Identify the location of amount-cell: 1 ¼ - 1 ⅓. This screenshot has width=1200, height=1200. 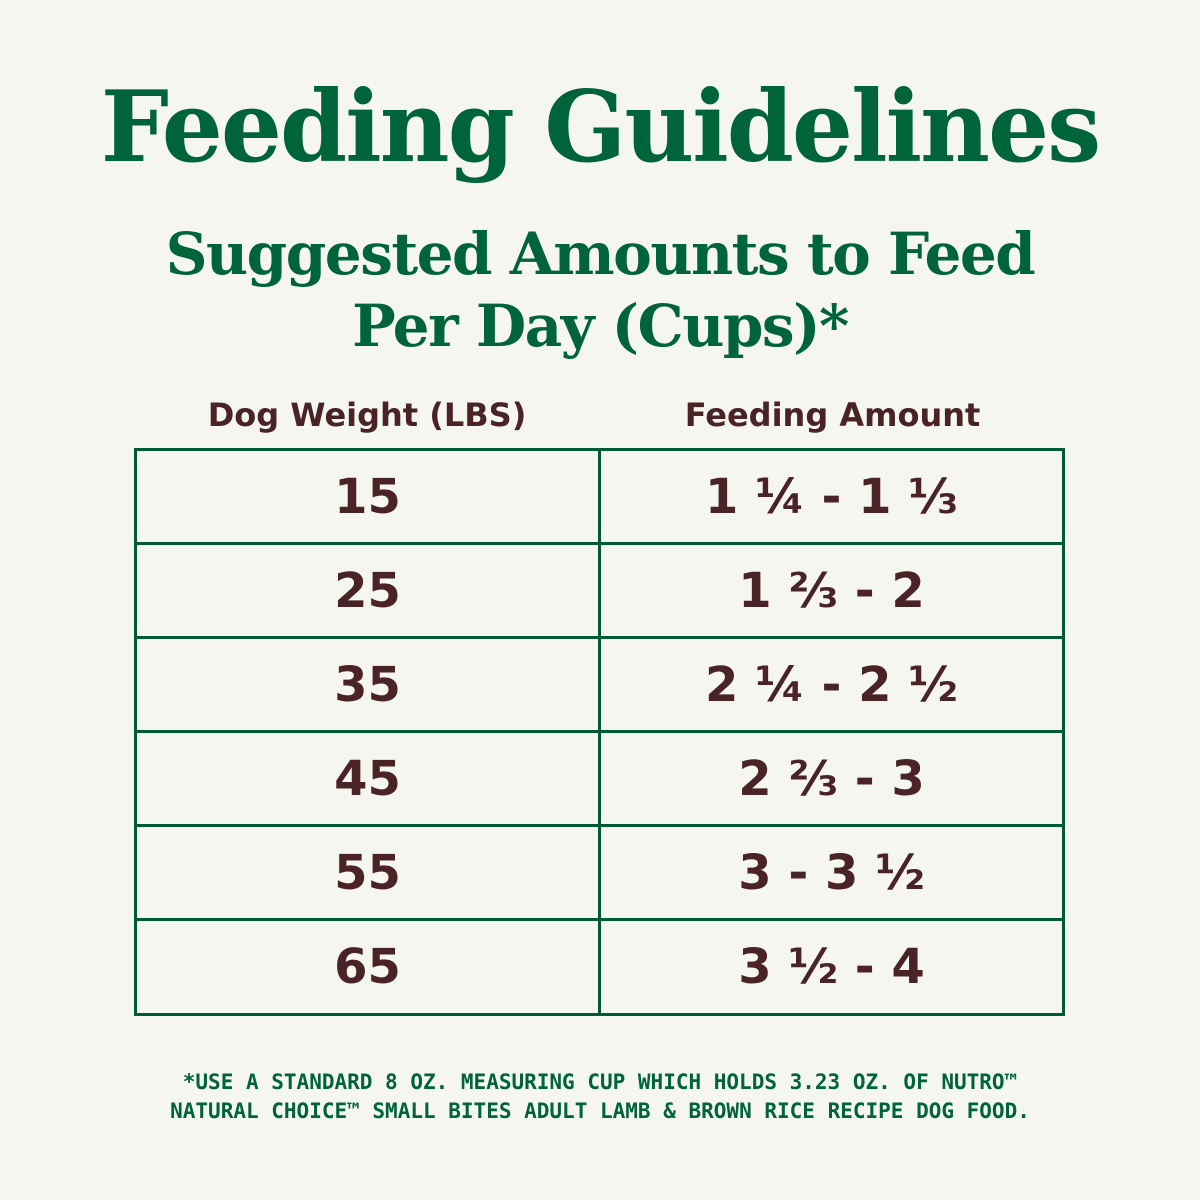
(831, 496).